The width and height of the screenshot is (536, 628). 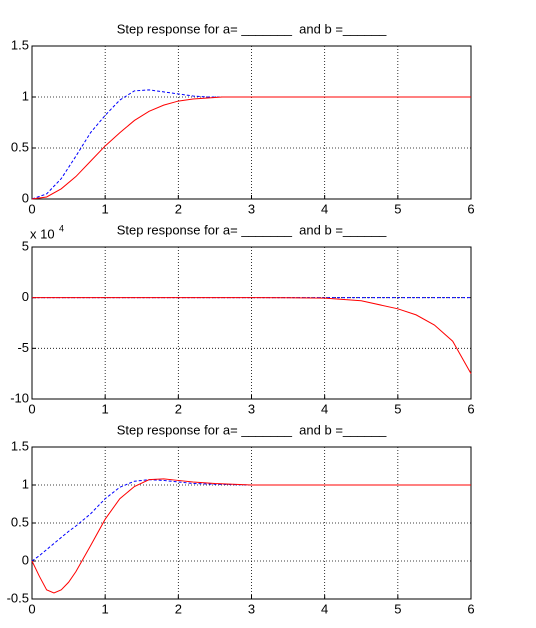 I want to click on y-tick-label: 5, so click(x=25, y=245).